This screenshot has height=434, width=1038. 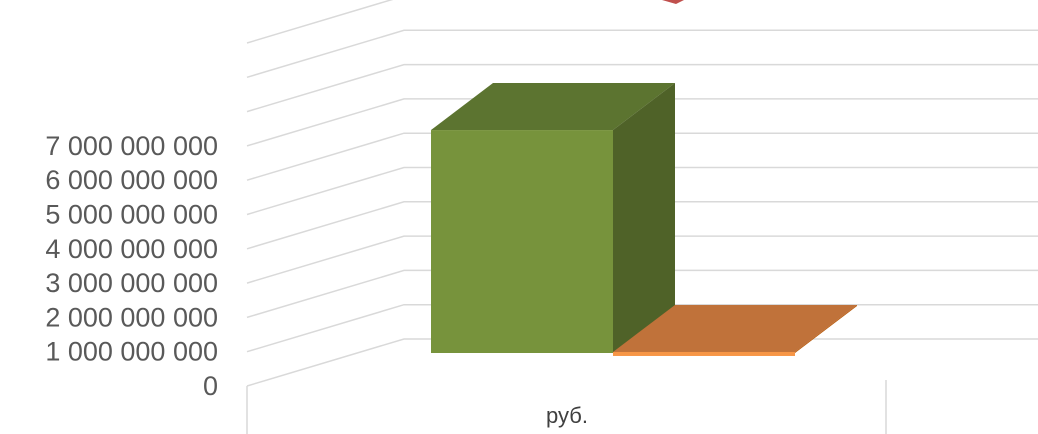 I want to click on y-tick-label: 5 000 000 000, so click(x=131, y=215).